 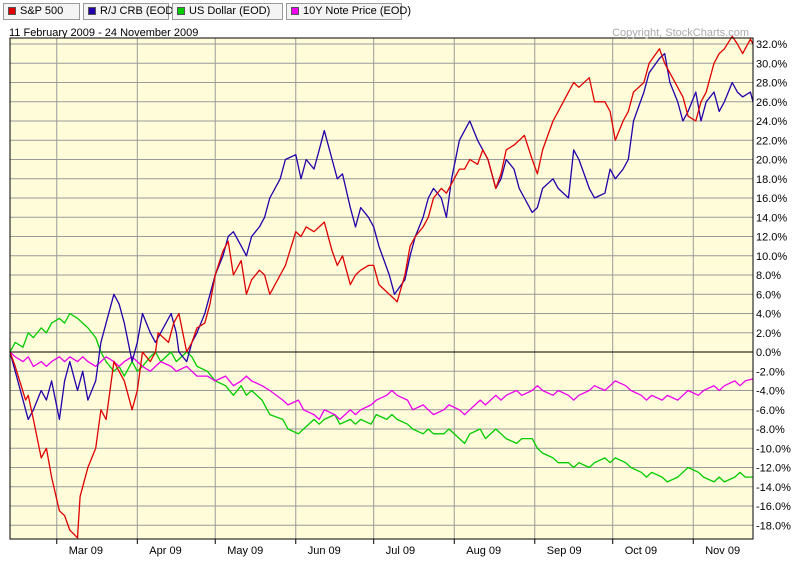 I want to click on x-tick-label: Jun 09, so click(x=324, y=551).